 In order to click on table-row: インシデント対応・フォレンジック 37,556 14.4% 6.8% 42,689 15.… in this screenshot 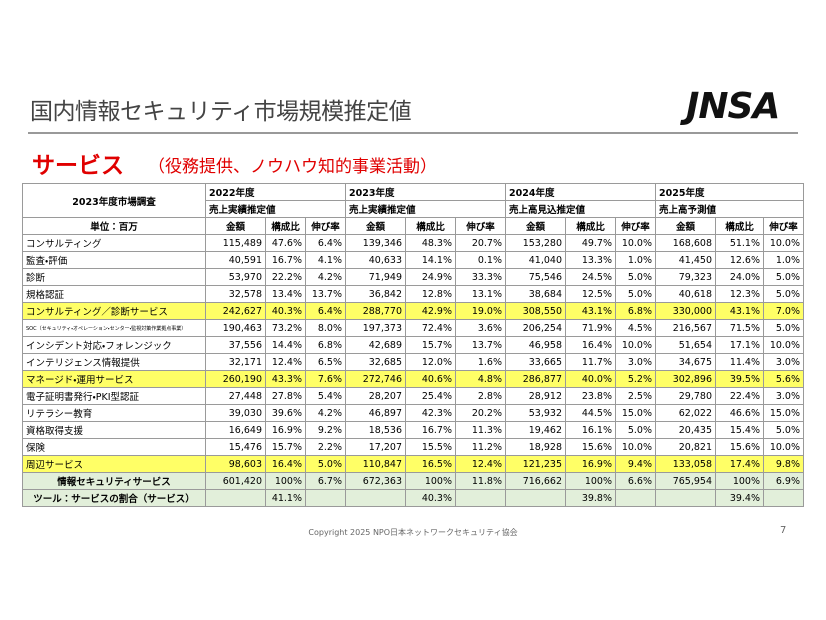, I will do `click(413, 345)`.